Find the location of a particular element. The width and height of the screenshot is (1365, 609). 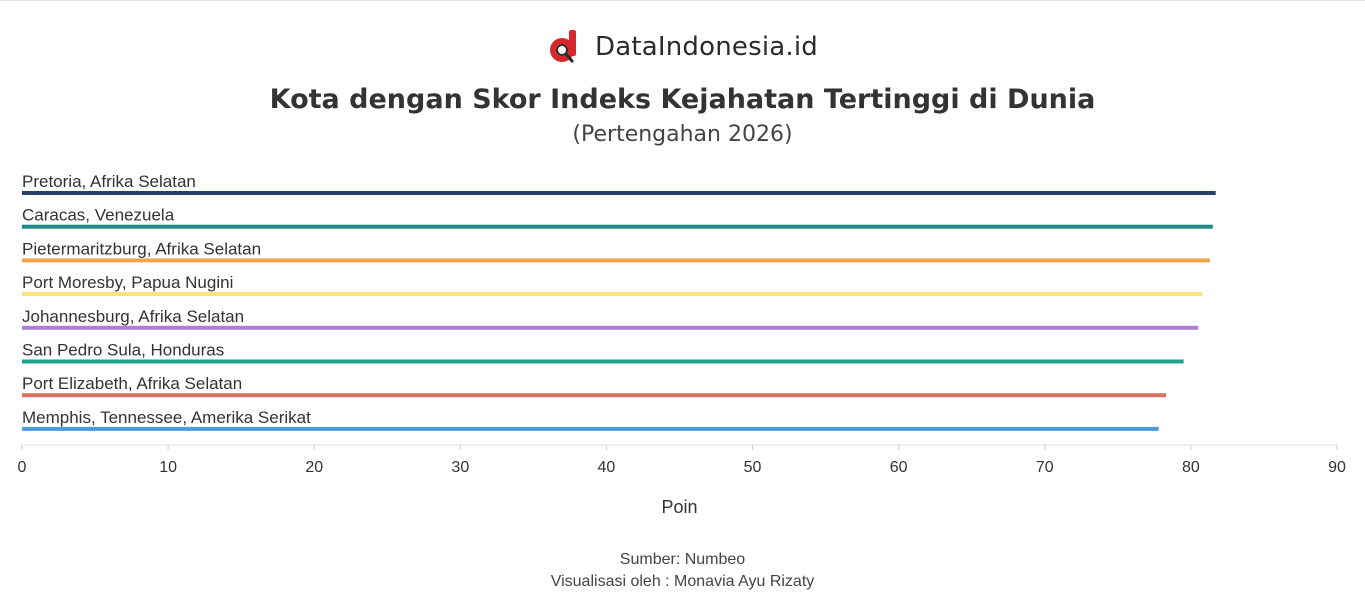

x-tick-label: 50 is located at coordinates (753, 467).